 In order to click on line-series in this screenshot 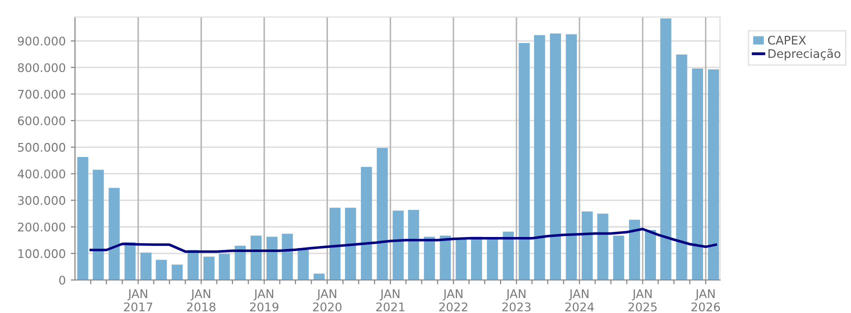, I will do `click(403, 240)`.